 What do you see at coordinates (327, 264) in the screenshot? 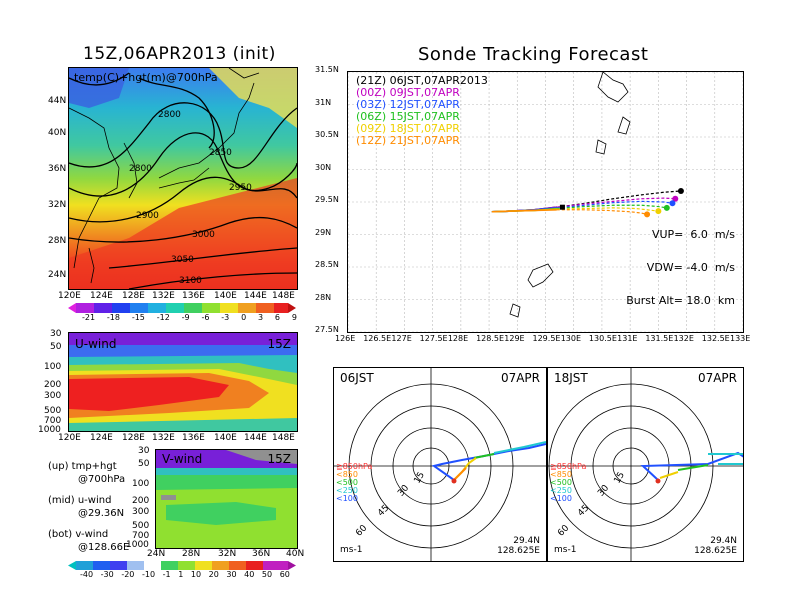
I see `track-y-tick-label: 28.5N` at bounding box center [327, 264].